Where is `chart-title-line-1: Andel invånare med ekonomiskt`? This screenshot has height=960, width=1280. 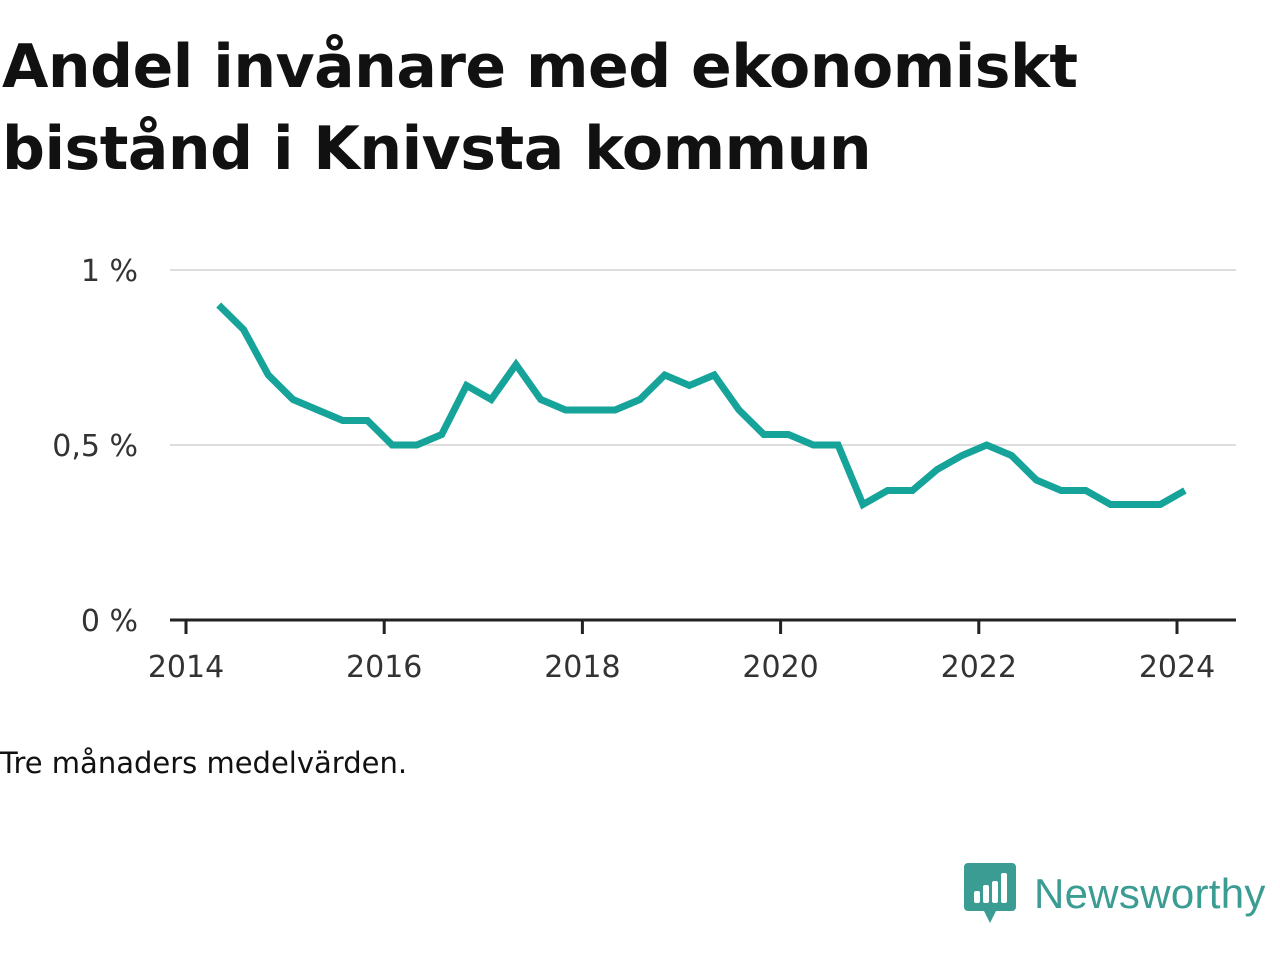
chart-title-line-1: Andel invånare med ekonomiskt is located at coordinates (540, 67).